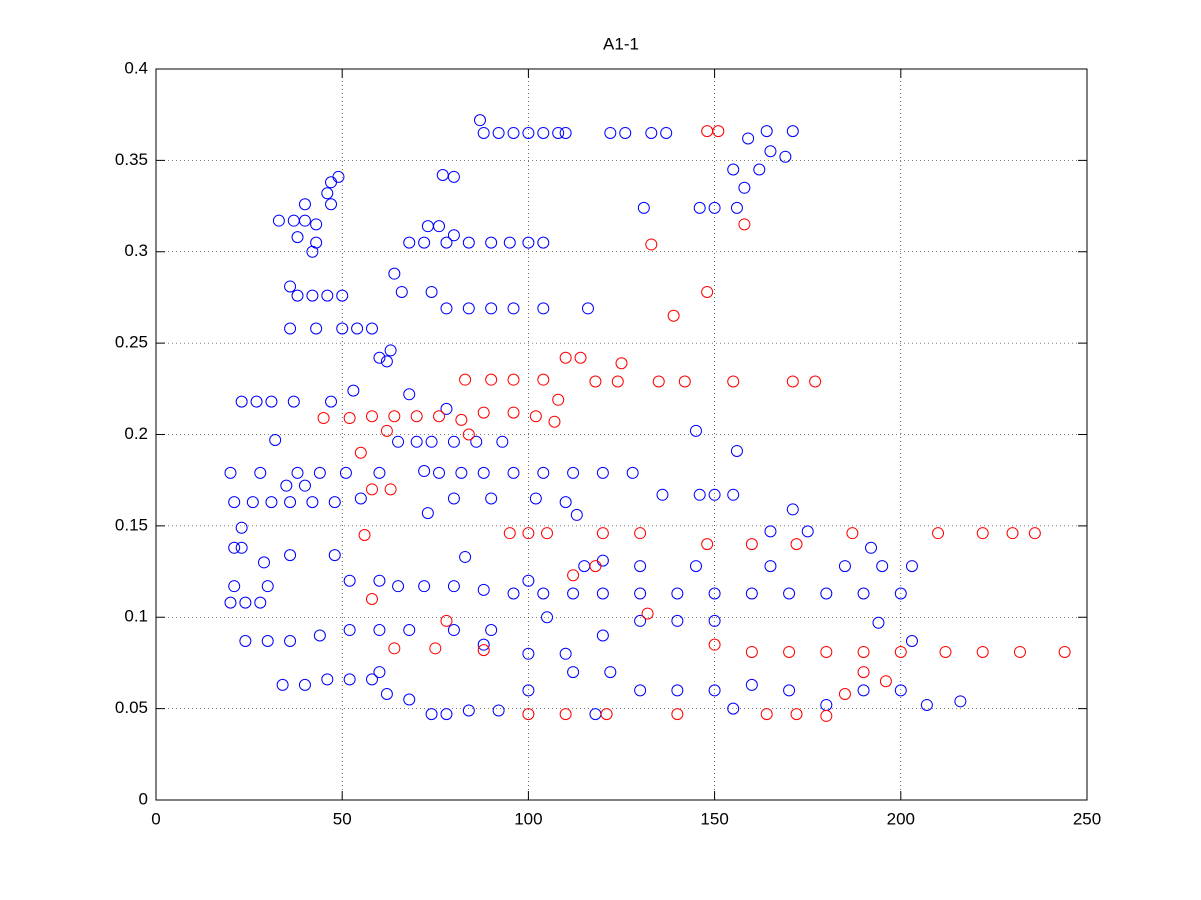 The width and height of the screenshot is (1201, 900). I want to click on x-tick-label: 0, so click(155, 818).